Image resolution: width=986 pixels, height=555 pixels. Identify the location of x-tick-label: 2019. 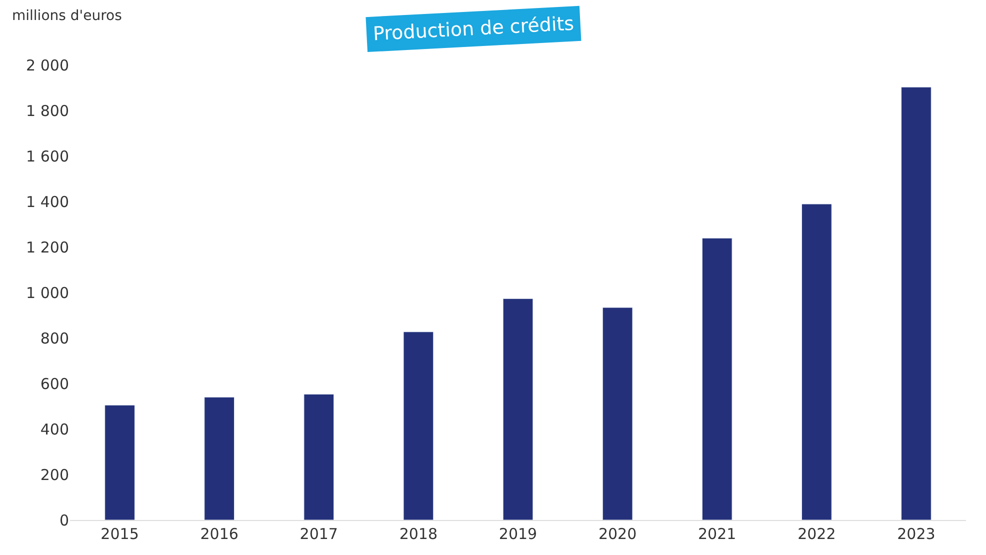
(518, 534).